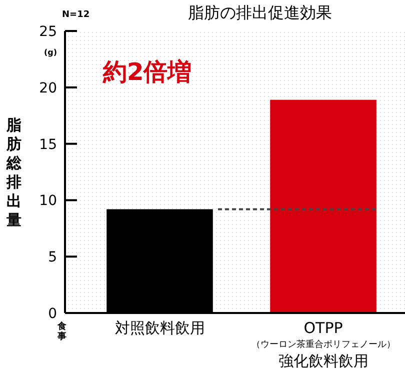 The width and height of the screenshot is (405, 375). I want to click on y-tick-label: 0, so click(52, 314).